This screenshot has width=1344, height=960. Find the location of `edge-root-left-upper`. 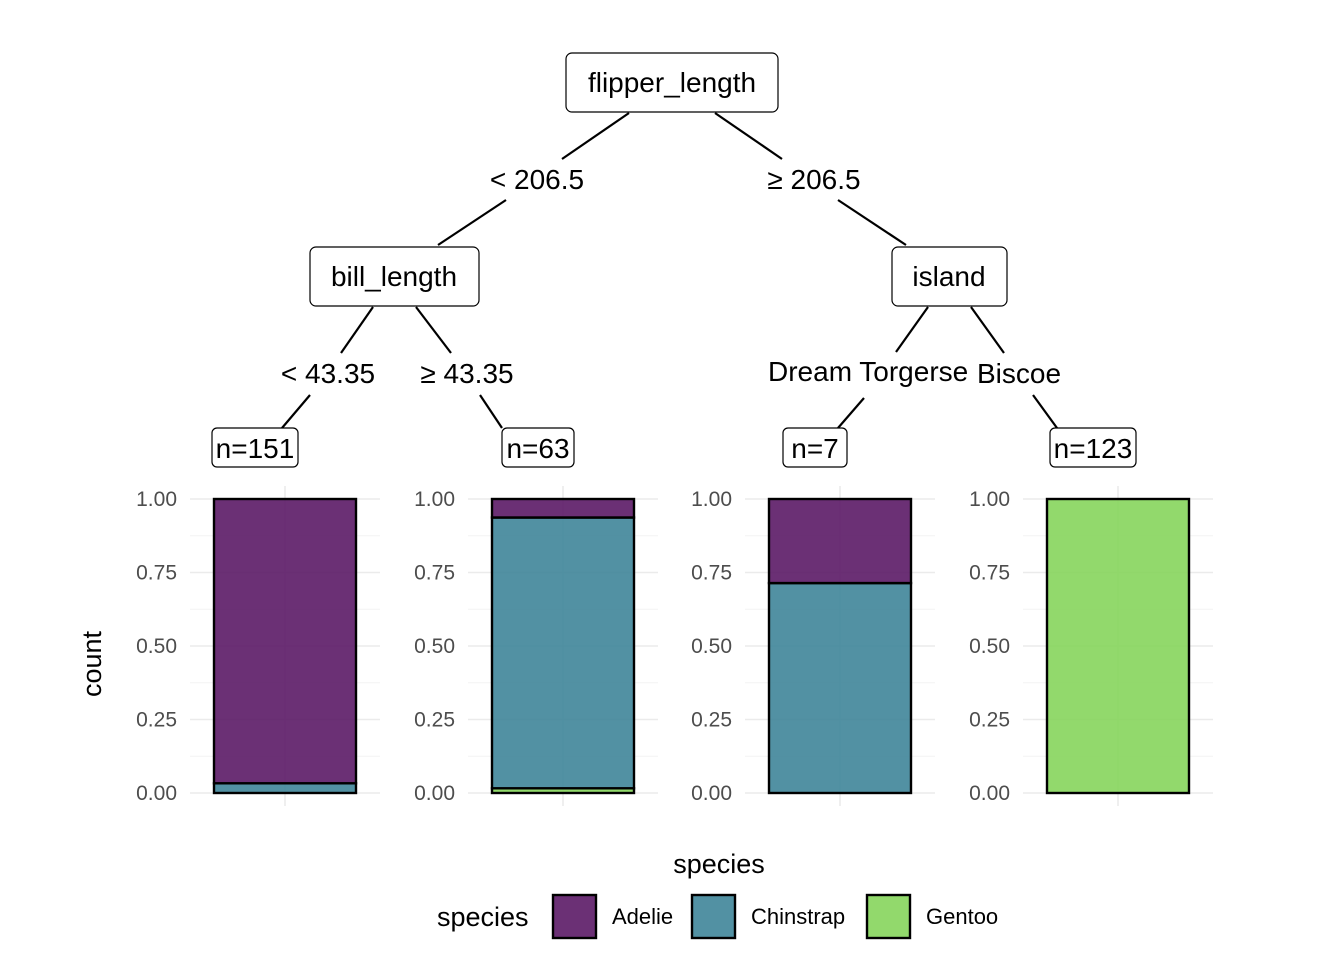

edge-root-left-upper is located at coordinates (595, 136).